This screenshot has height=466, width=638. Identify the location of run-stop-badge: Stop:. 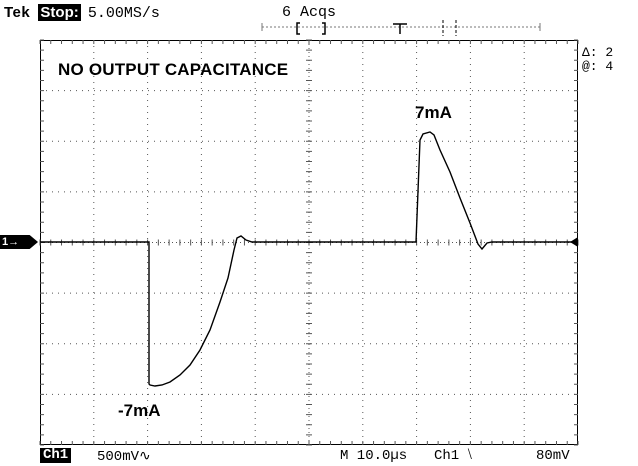
(59, 12).